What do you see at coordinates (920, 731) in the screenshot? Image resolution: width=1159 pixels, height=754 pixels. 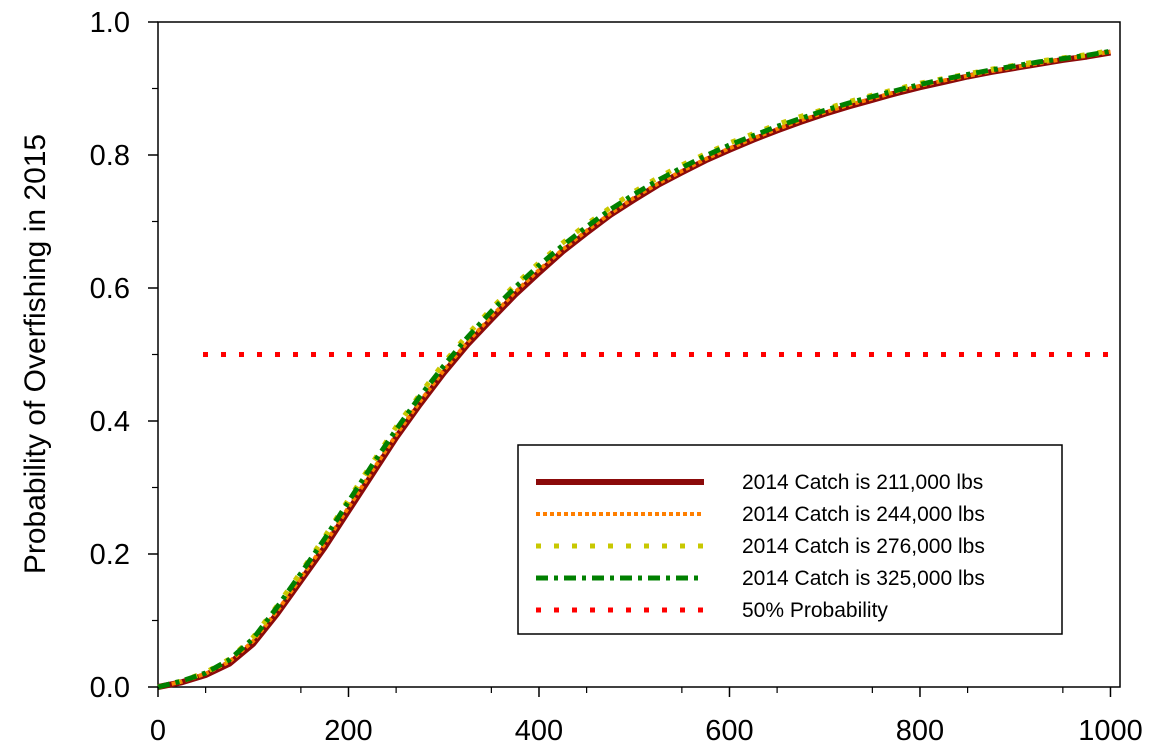 I see `x-tick-label: 800` at bounding box center [920, 731].